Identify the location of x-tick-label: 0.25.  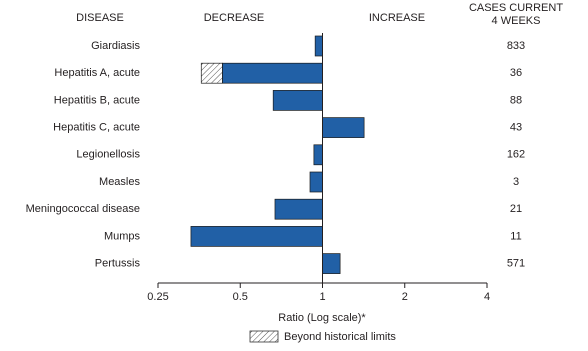
(157, 297).